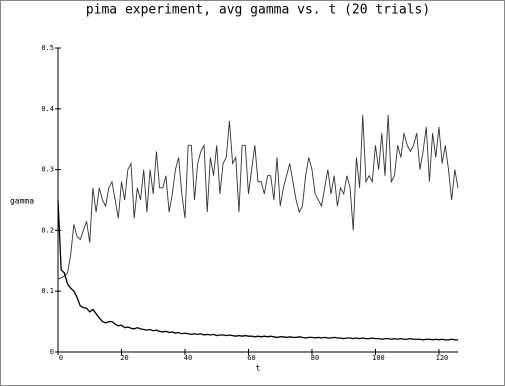 This screenshot has height=386, width=505. Describe the element at coordinates (47, 48) in the screenshot. I see `y-tick-label: 0.5` at that location.